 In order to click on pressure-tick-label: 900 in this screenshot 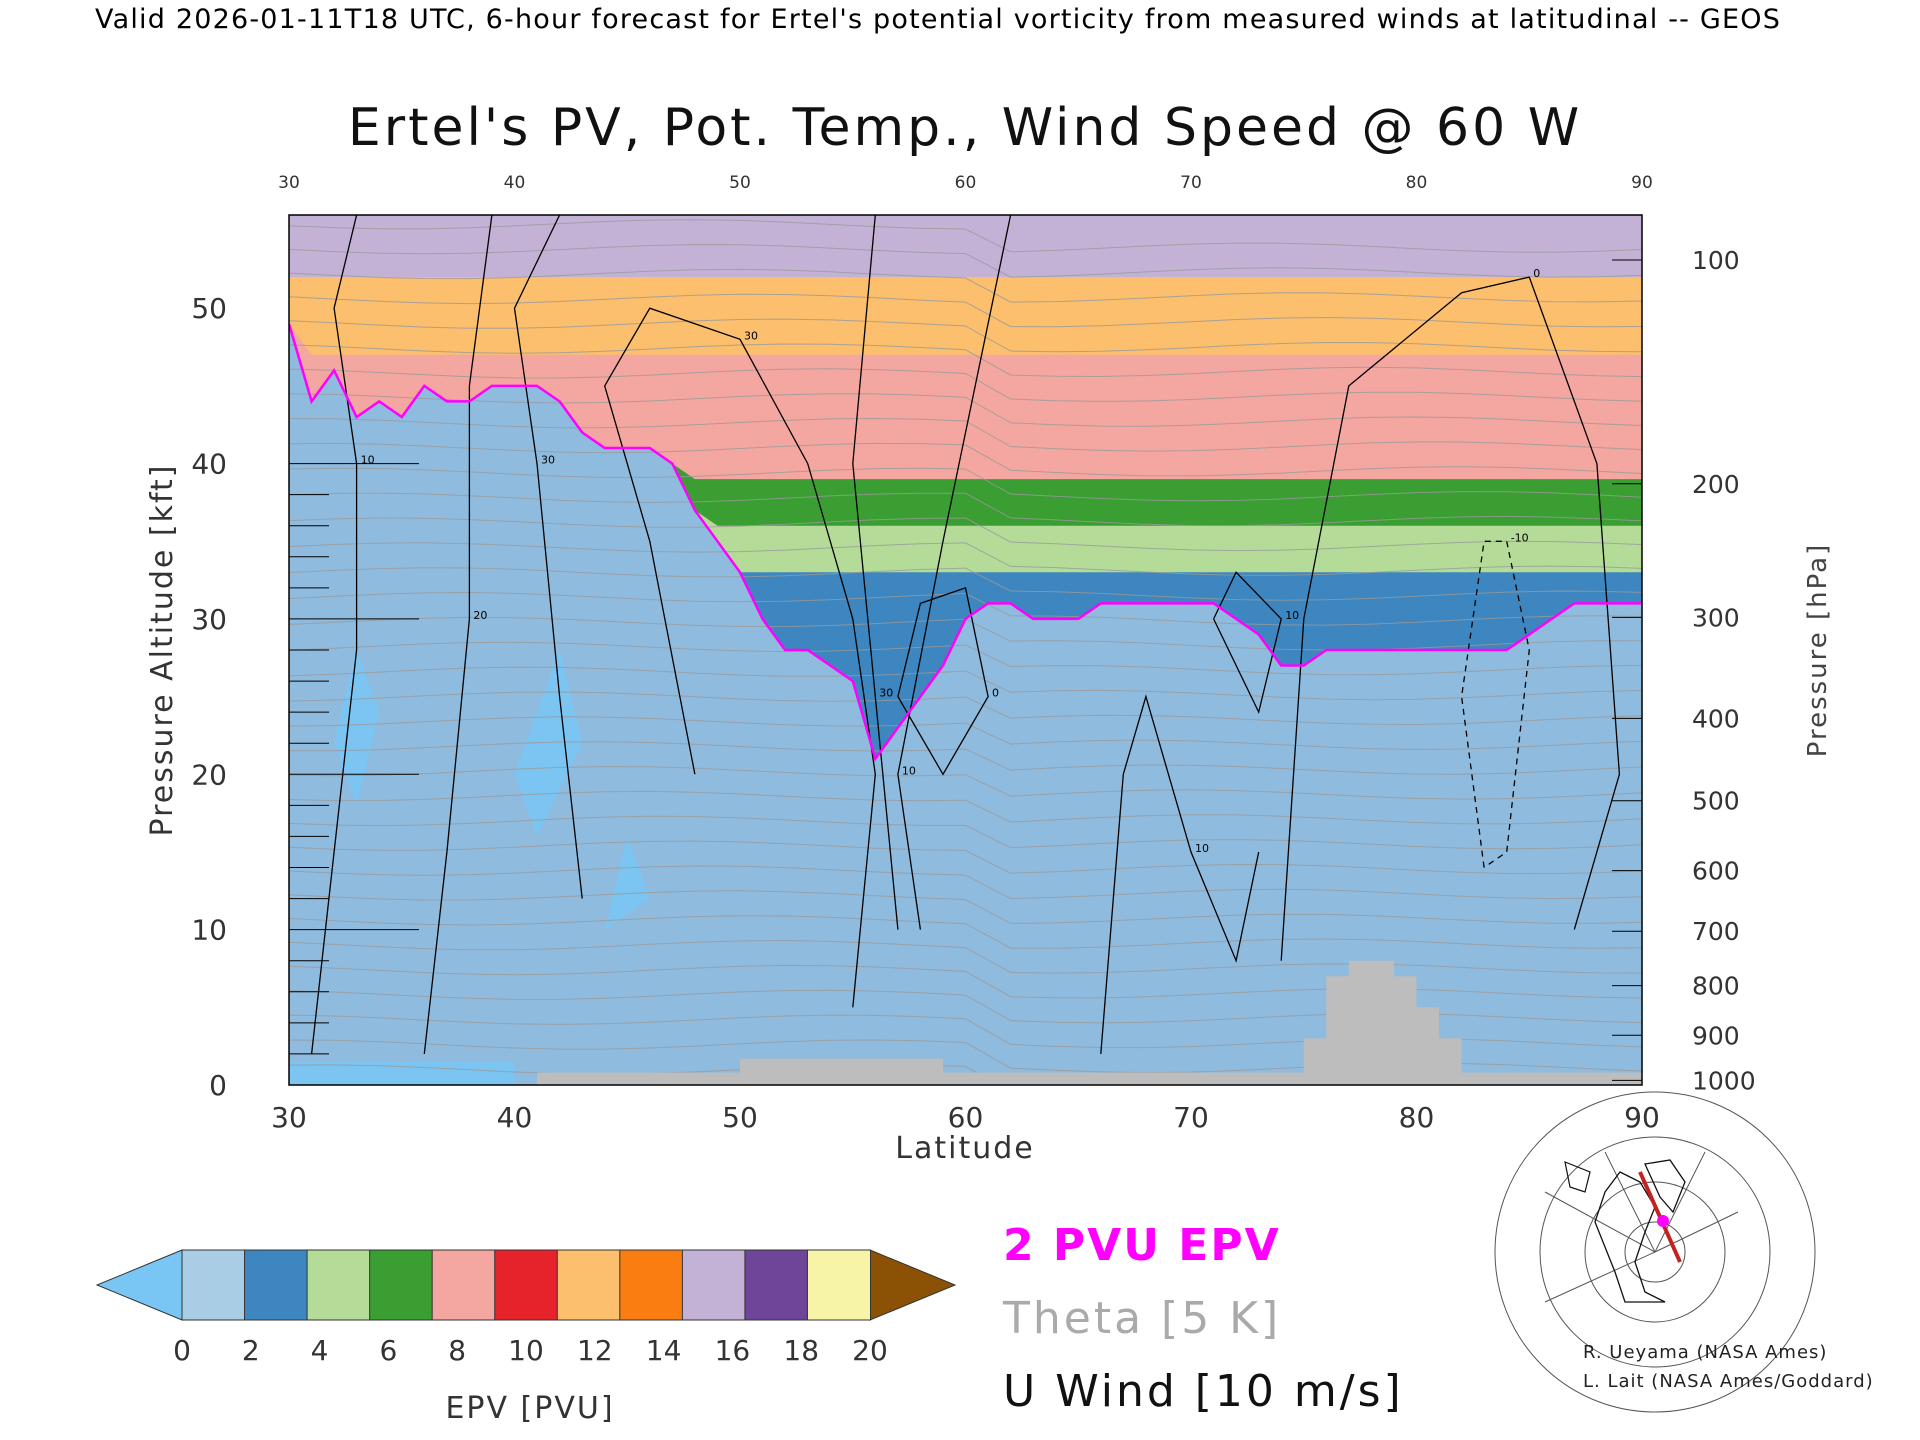, I will do `click(1716, 1035)`.